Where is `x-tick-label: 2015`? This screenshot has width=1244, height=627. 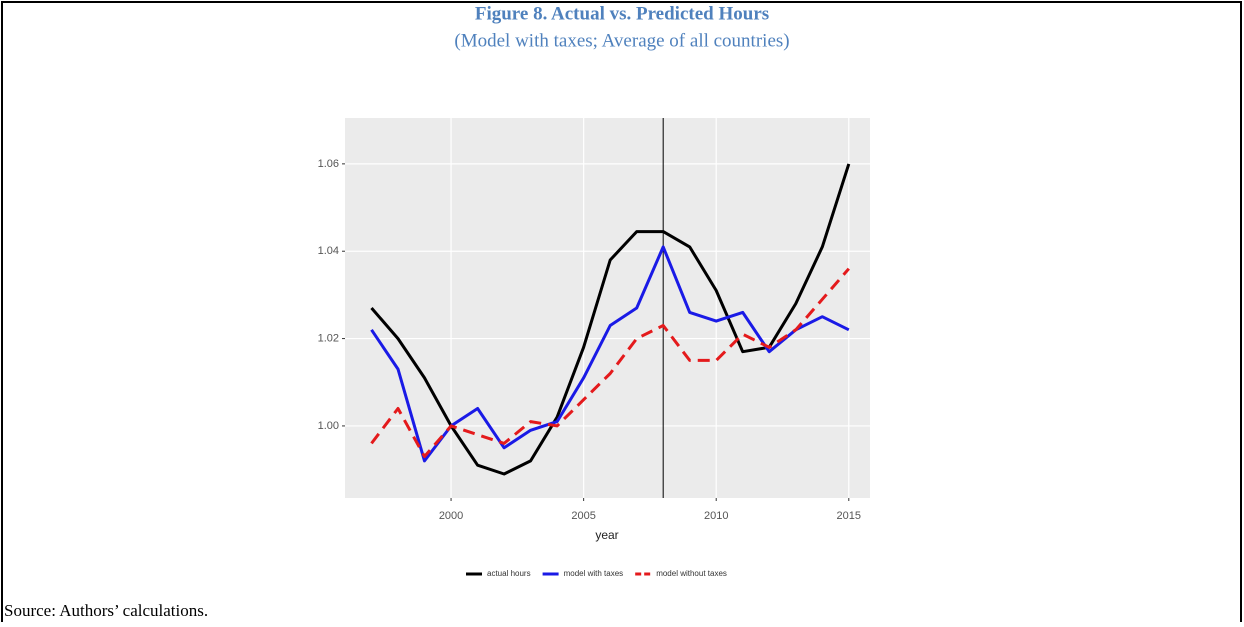
x-tick-label: 2015 is located at coordinates (849, 516).